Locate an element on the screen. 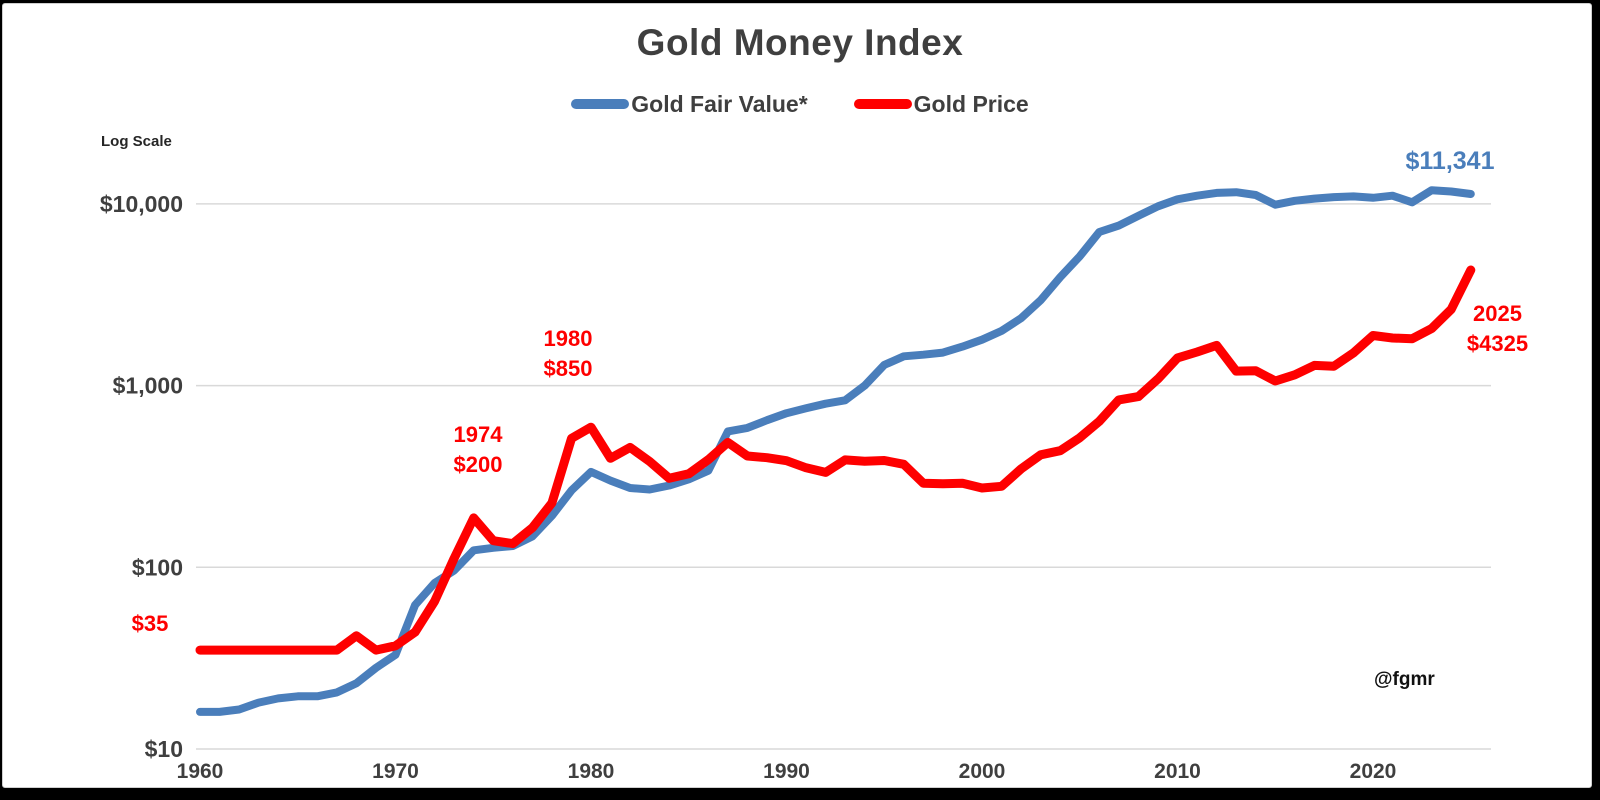 The height and width of the screenshot is (800, 1600). page-title: Gold Money Index is located at coordinates (800, 42).